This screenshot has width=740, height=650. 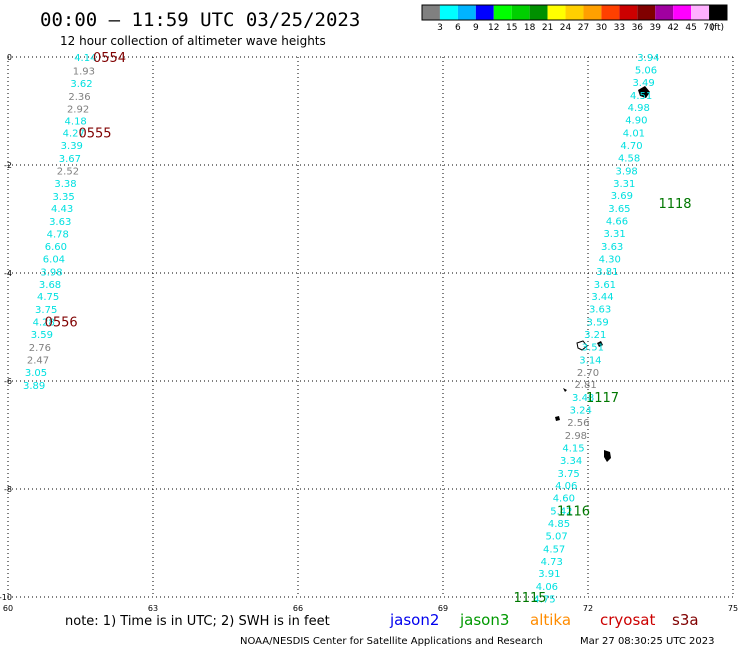 What do you see at coordinates (573, 448) in the screenshot?
I see `swh-value-label: 4.15` at bounding box center [573, 448].